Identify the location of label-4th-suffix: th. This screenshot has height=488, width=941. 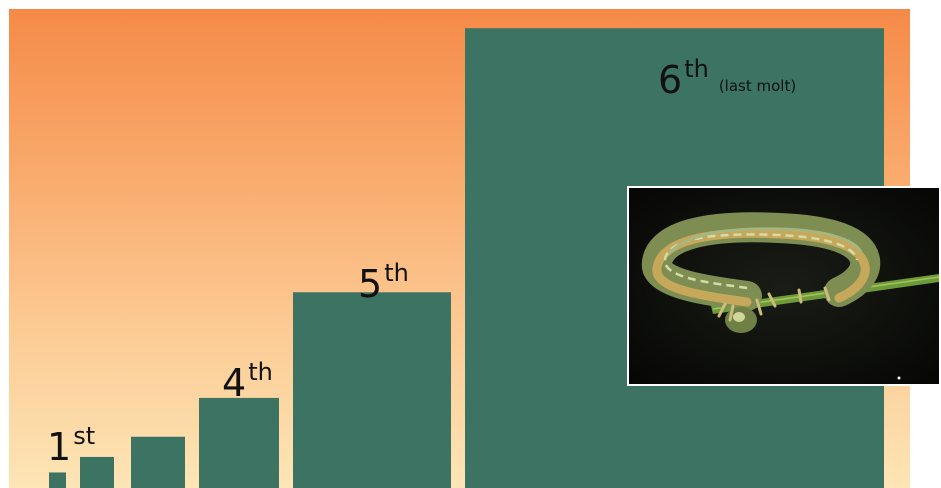
(260, 372).